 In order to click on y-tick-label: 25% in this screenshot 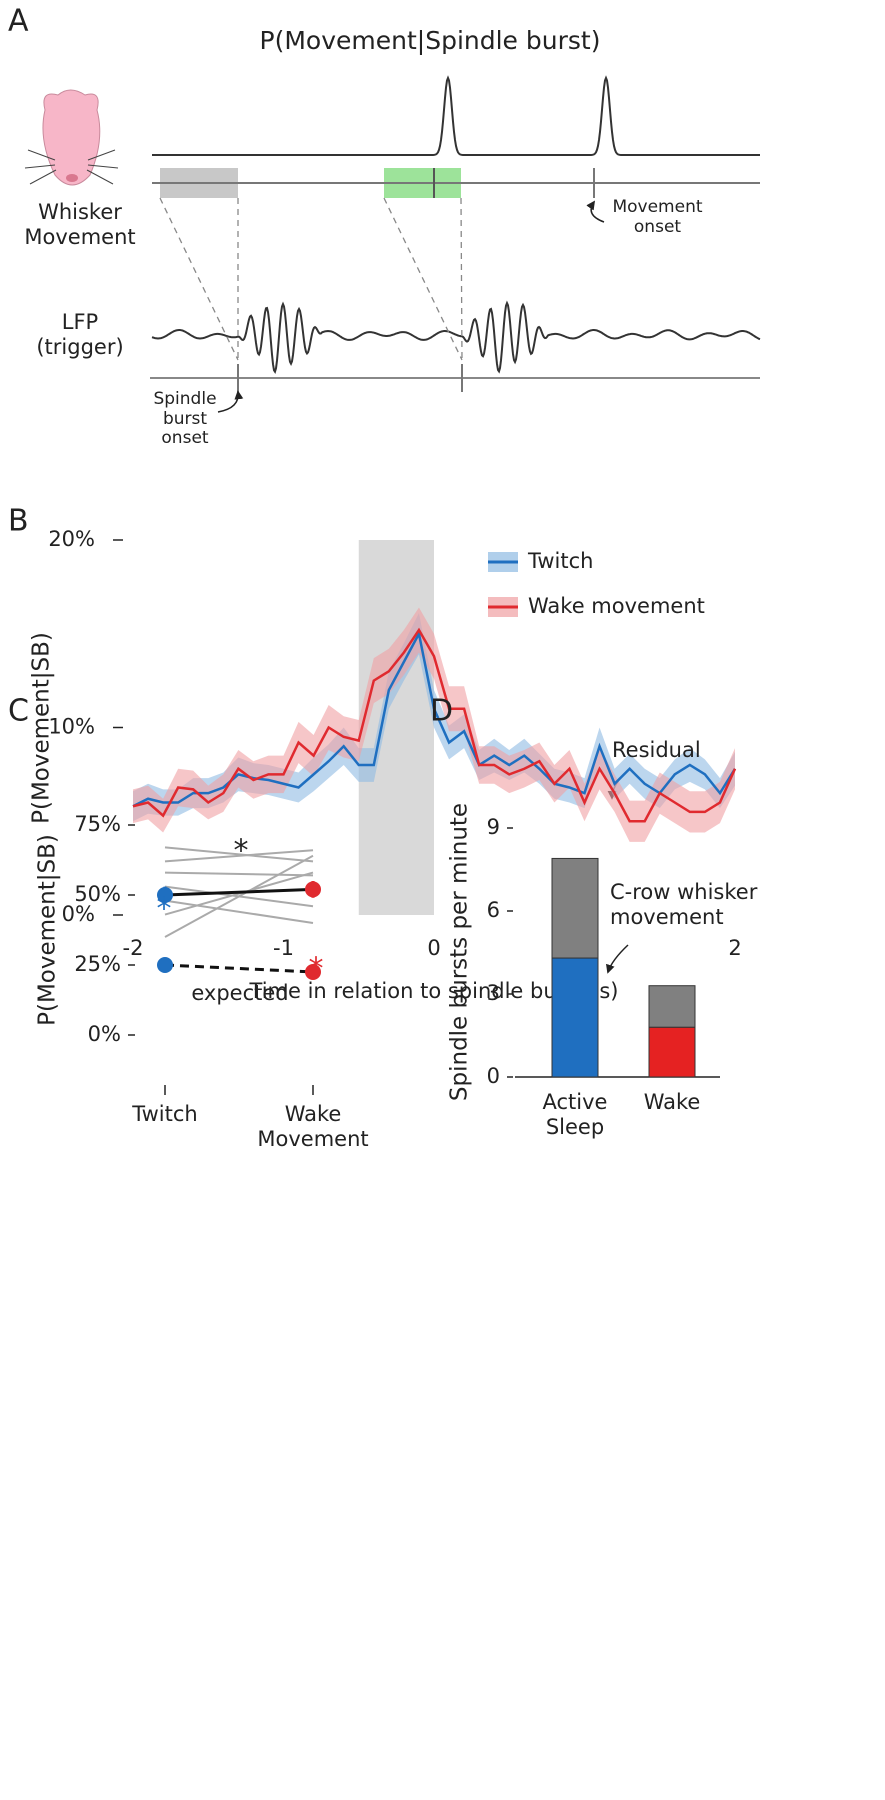, I will do `click(97, 964)`.